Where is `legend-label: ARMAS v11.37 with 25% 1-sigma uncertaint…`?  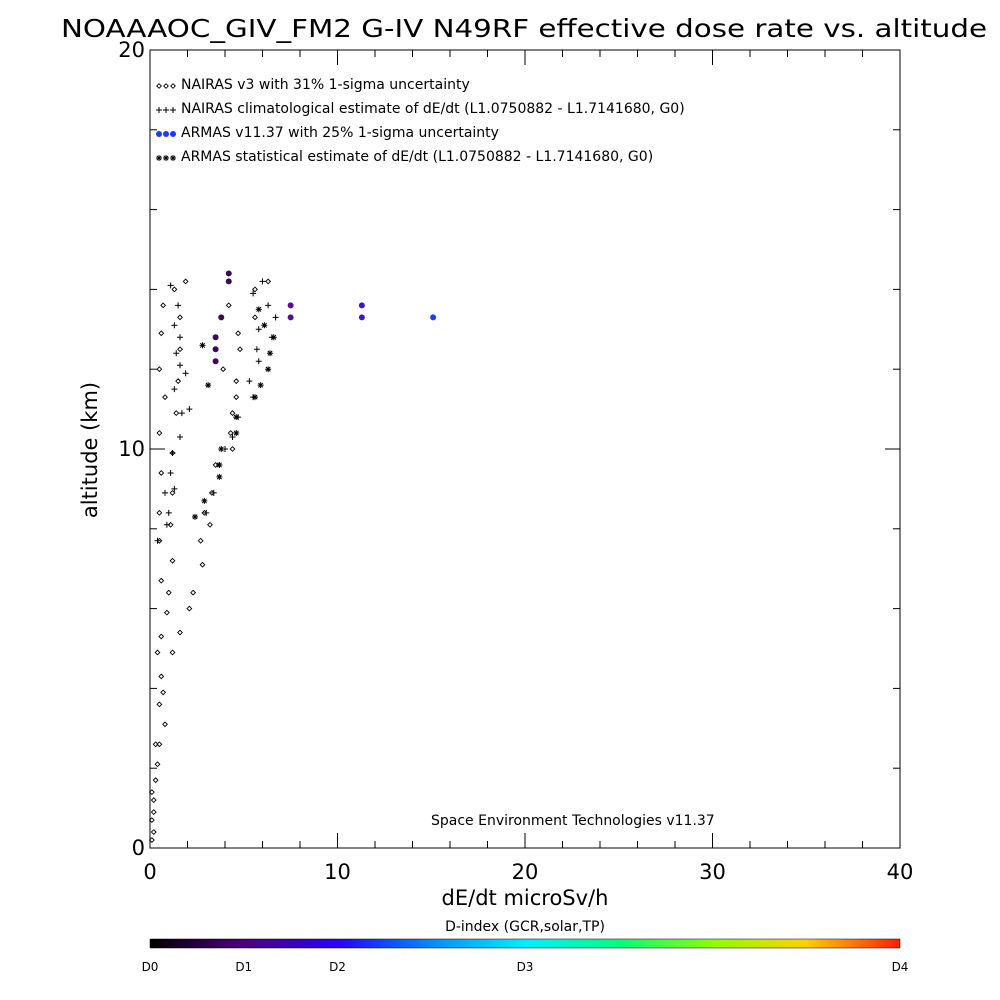
legend-label: ARMAS v11.37 with 25% 1-sigma uncertaint… is located at coordinates (340, 133).